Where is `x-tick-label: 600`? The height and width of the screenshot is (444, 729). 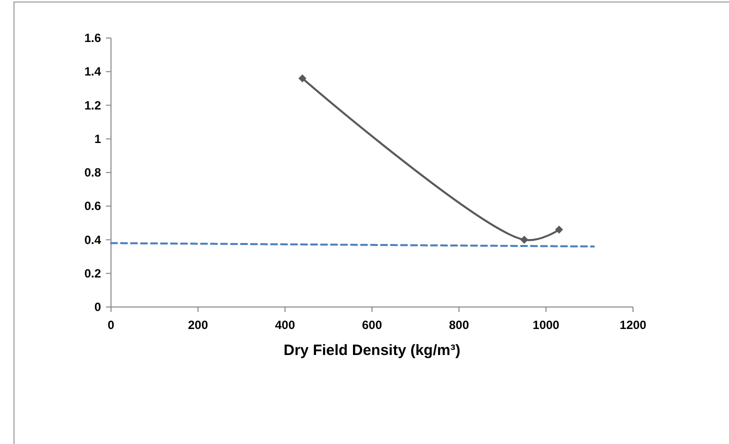
x-tick-label: 600 is located at coordinates (372, 325).